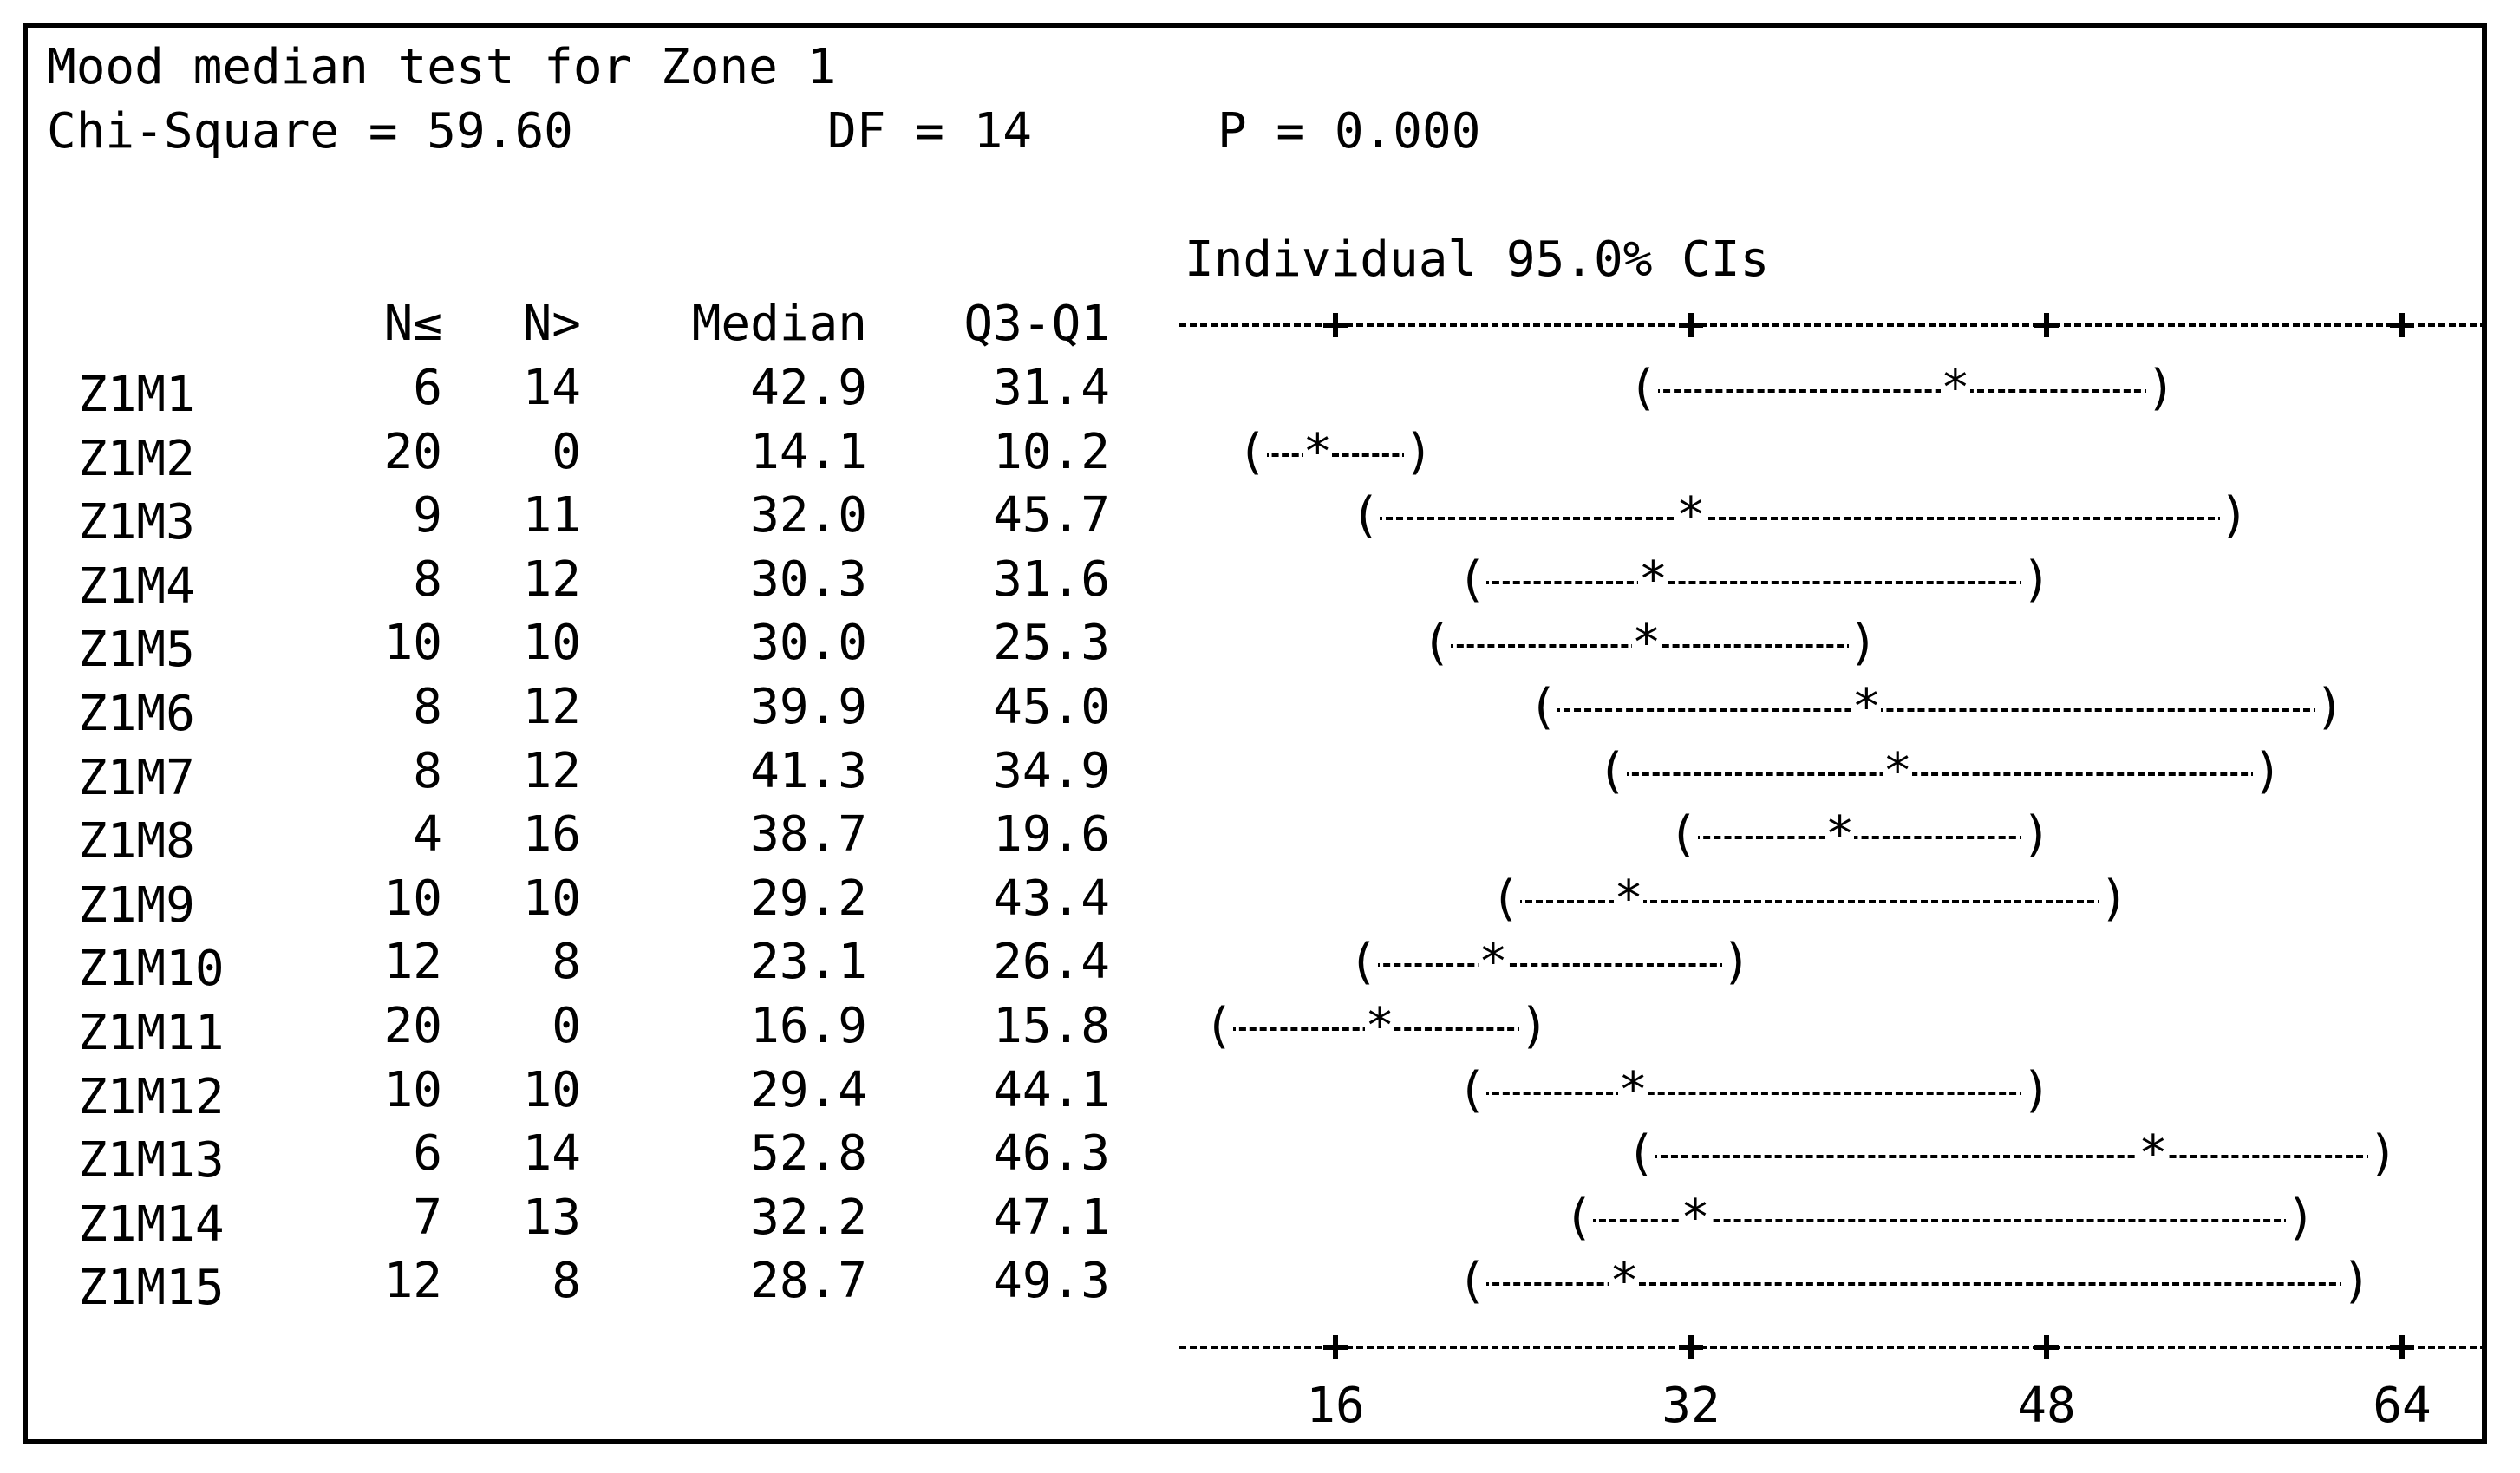 The width and height of the screenshot is (2520, 1473). Describe the element at coordinates (136, 714) in the screenshot. I see `row-name: Z1M6` at that location.